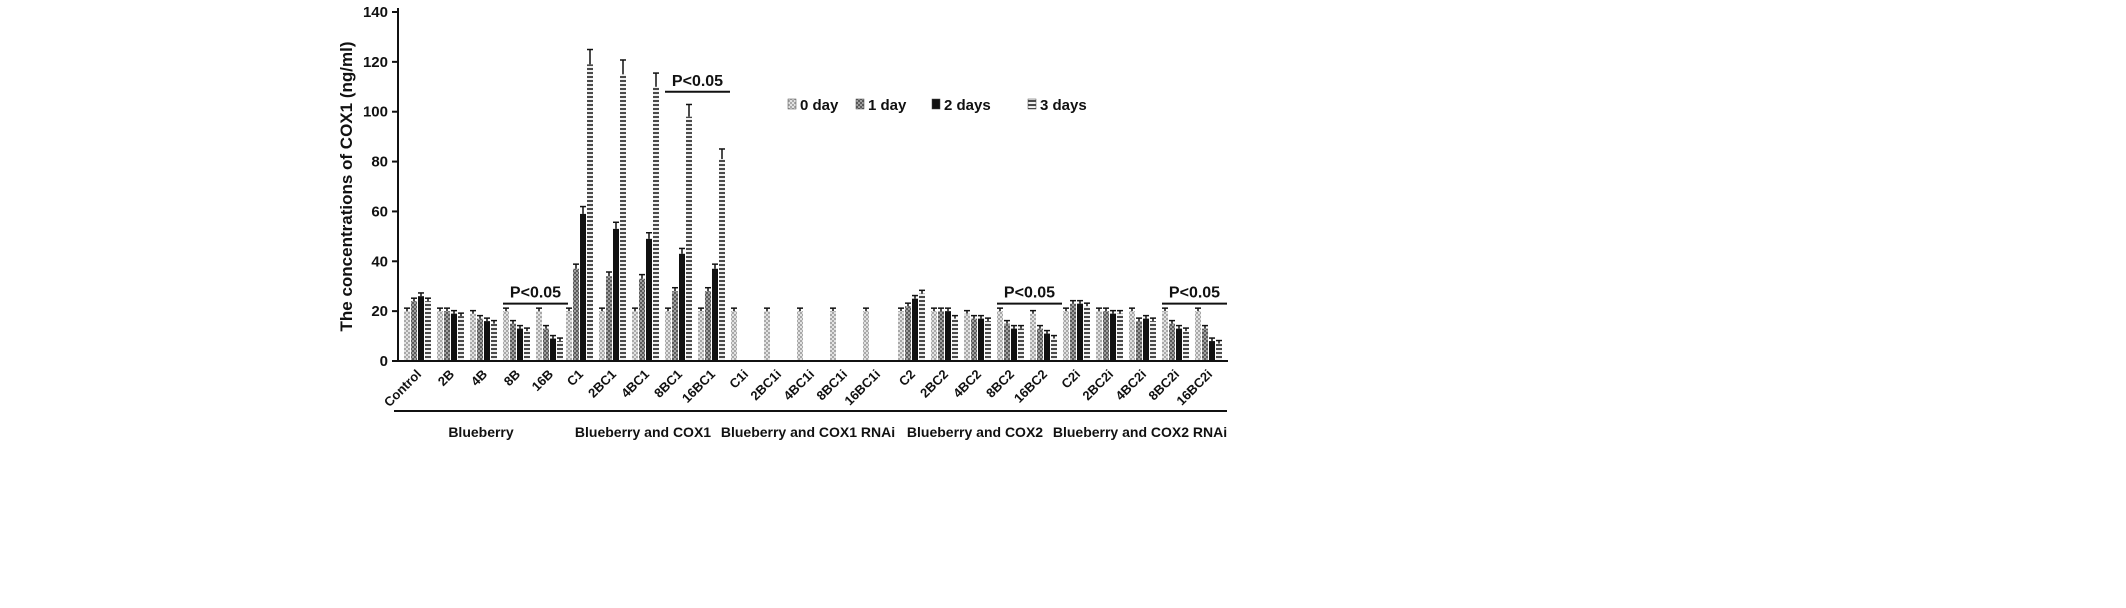 The width and height of the screenshot is (2126, 608). Describe the element at coordinates (1047, 347) in the screenshot. I see `bar-16BC2-2days` at that location.